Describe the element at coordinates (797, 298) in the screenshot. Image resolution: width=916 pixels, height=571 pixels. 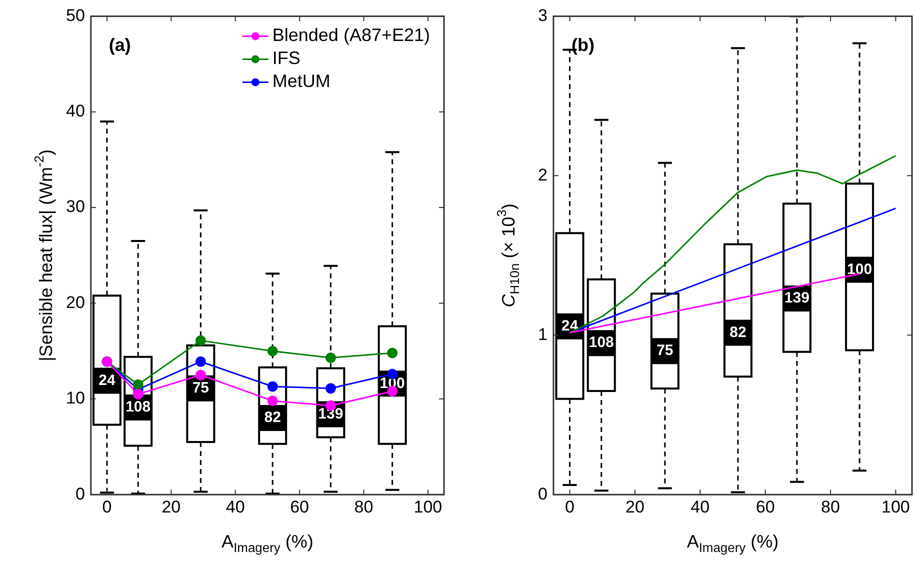
I see `annotation: 139` at that location.